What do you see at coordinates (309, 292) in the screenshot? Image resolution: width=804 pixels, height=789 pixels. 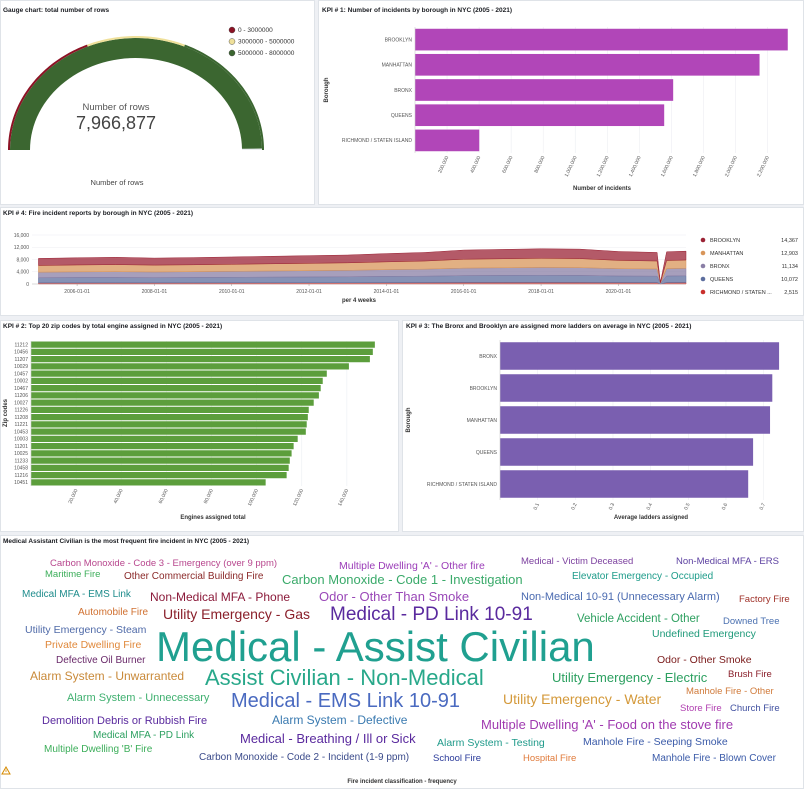 I see `x-tick-label: 2012-01-01` at bounding box center [309, 292].